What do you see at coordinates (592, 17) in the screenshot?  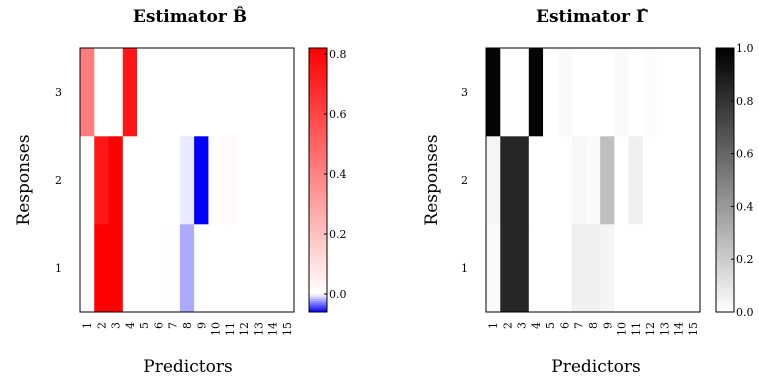 I see `chart-title-gamma: Estimator Γ̂` at bounding box center [592, 17].